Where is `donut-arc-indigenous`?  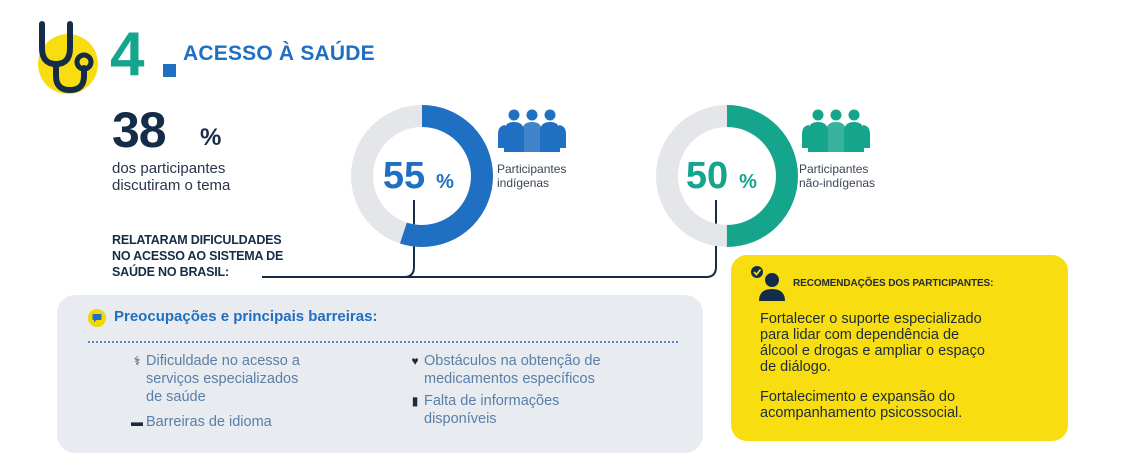
donut-arc-indigenous is located at coordinates (422, 176).